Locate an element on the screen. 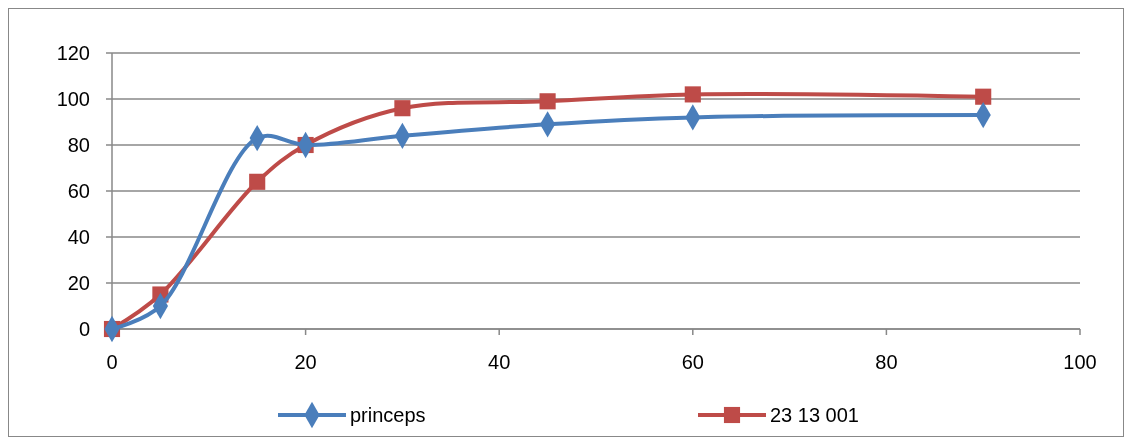  y-tick-label: 100 is located at coordinates (73, 99).